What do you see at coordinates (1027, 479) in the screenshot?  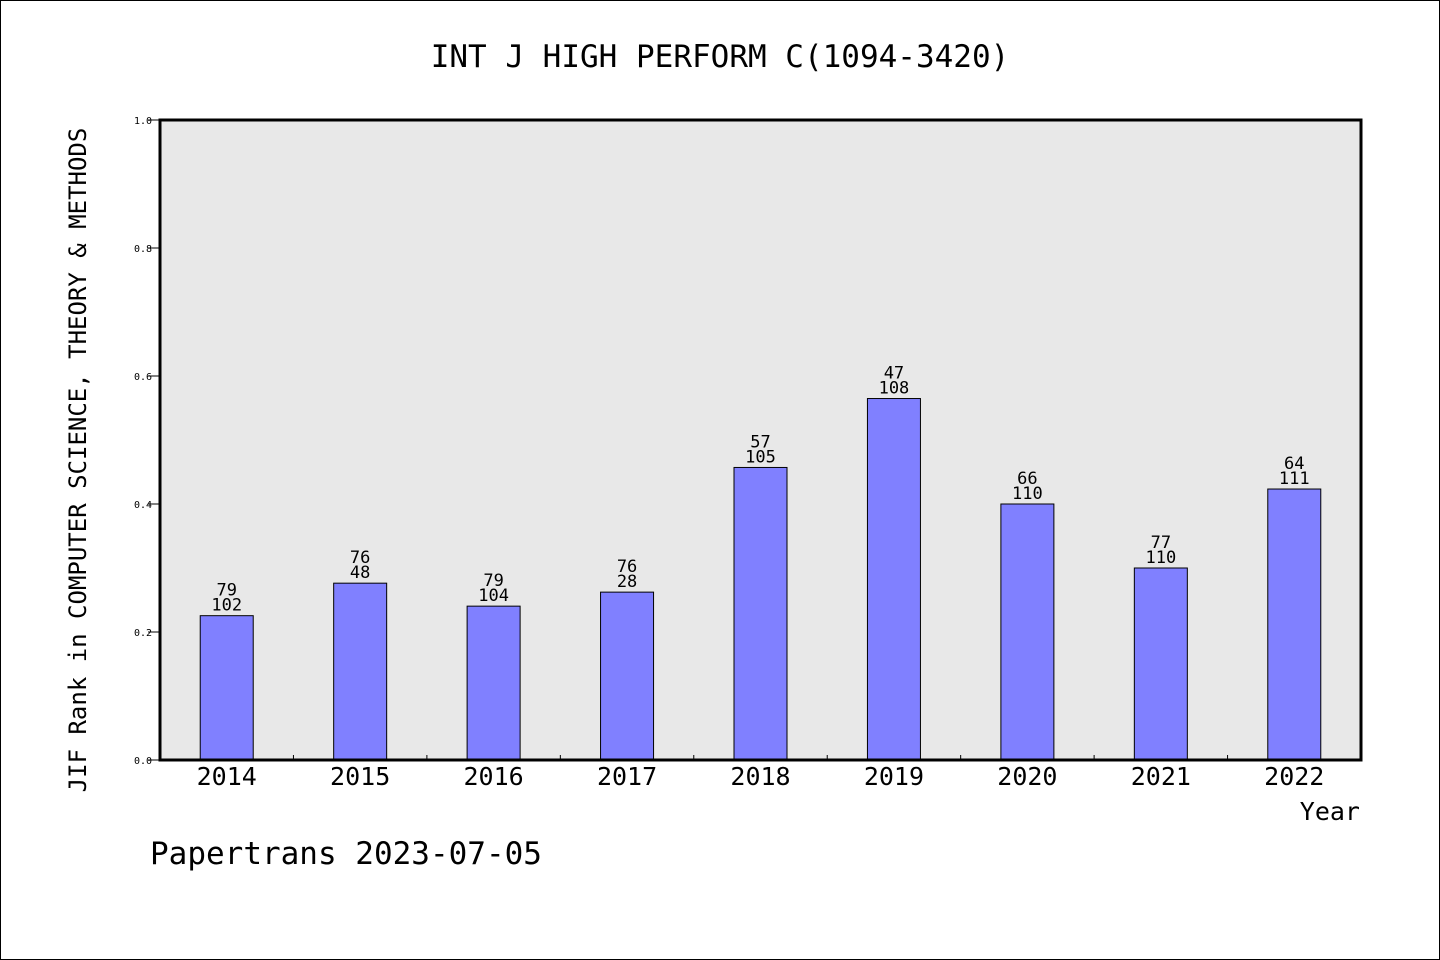 I see `bar-rank-label: 66` at bounding box center [1027, 479].